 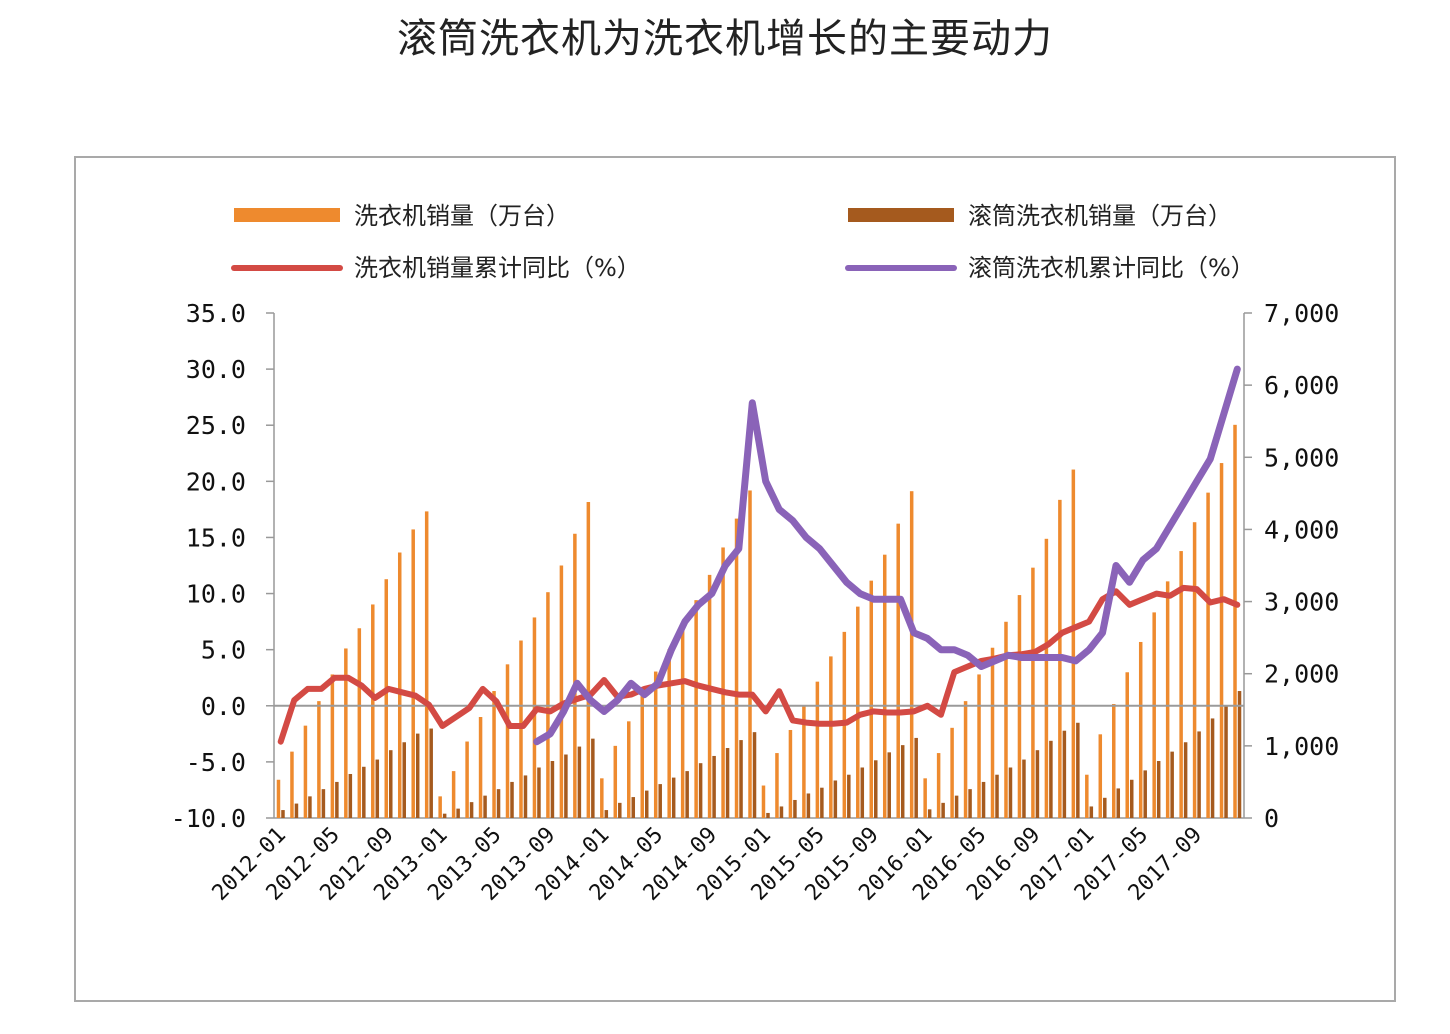 I want to click on chart-title: 滚筒洗衣机为洗衣机增长的主要动力, so click(x=725, y=39).